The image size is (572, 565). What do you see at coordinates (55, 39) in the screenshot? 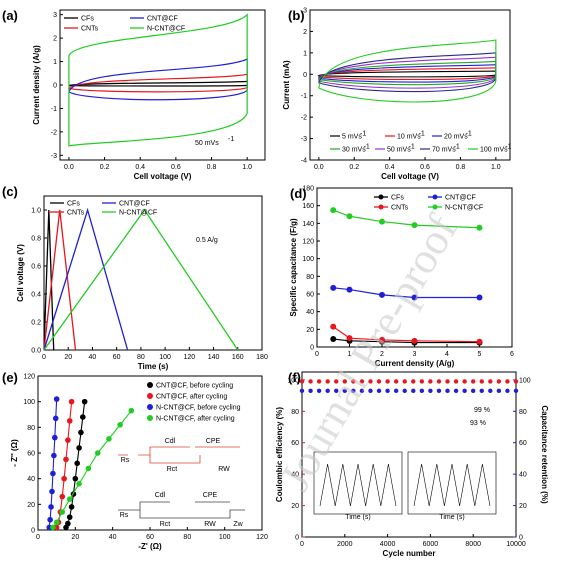
I see `panel-a-ytick-label: 2` at bounding box center [55, 39].